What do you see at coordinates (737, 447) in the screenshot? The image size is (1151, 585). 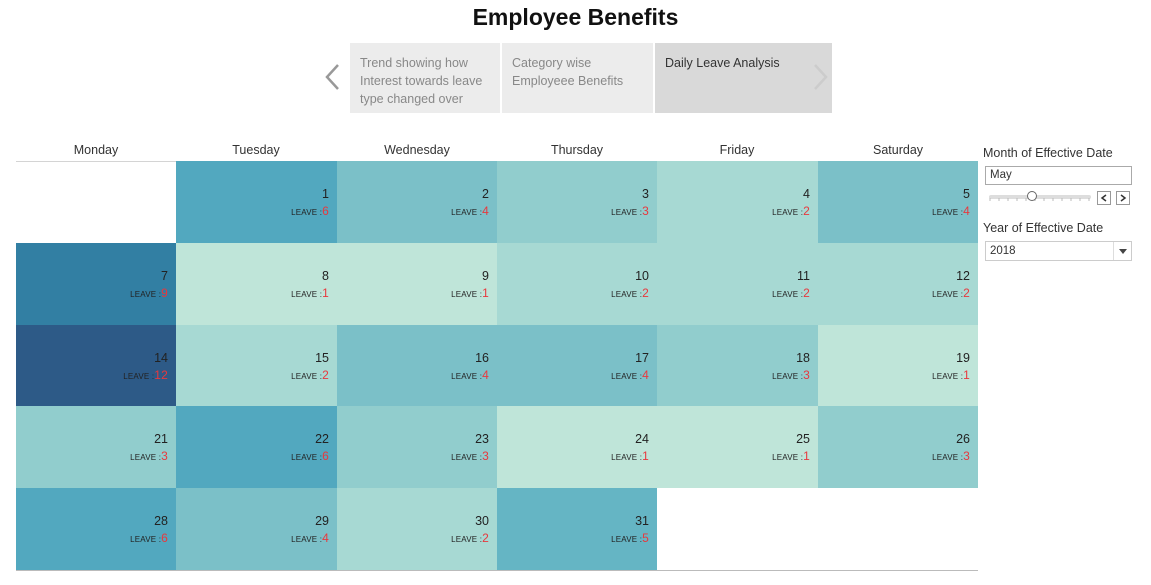 I see `calendar-day-cell: 25 LEAVE :1` at bounding box center [737, 447].